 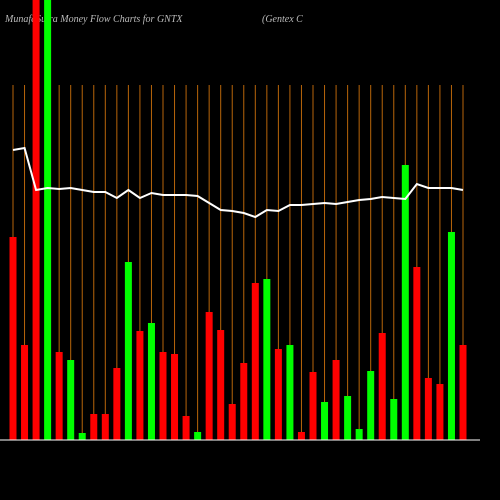 What do you see at coordinates (93, 19) in the screenshot?
I see `chart-title: MunafaSutra Money Flow Charts for GNTX` at bounding box center [93, 19].